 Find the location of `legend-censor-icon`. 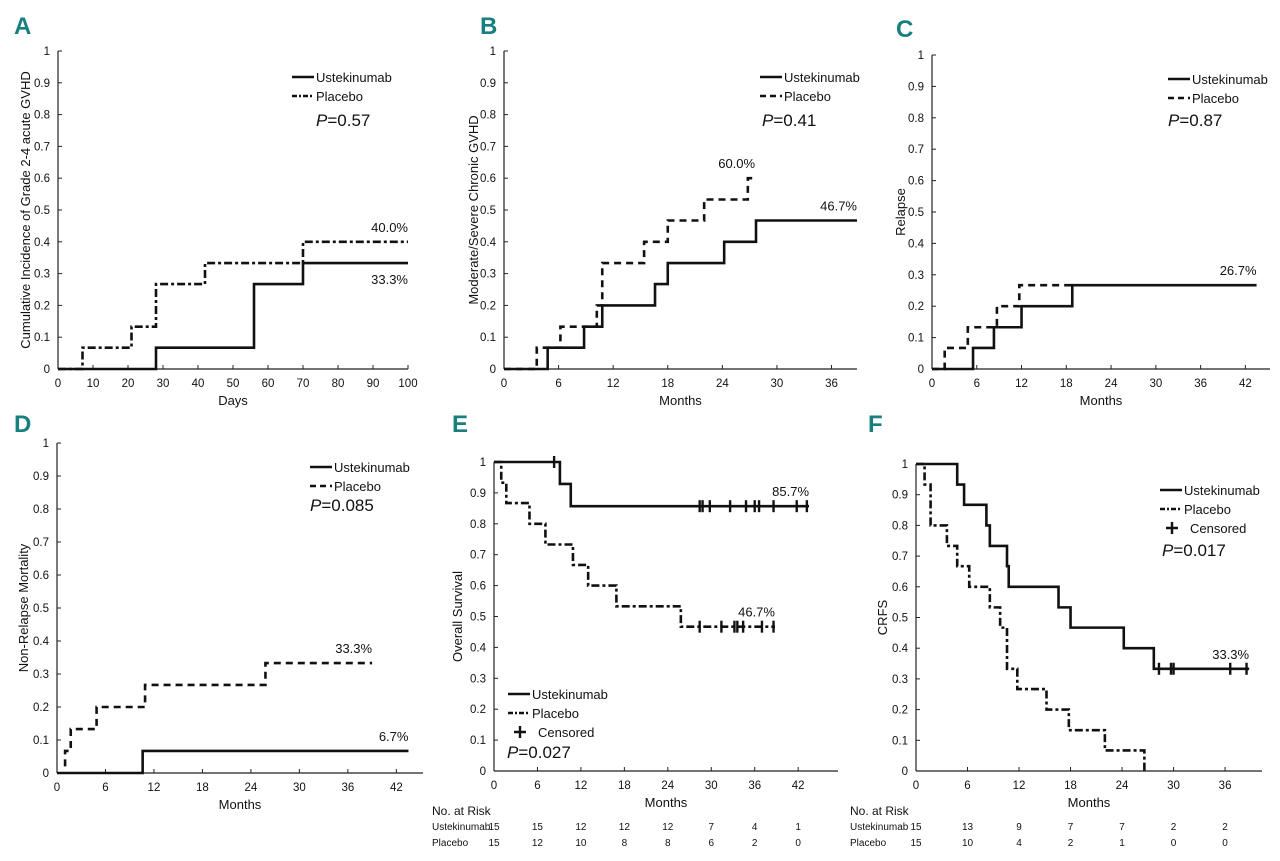

legend-censor-icon is located at coordinates (1172, 528).